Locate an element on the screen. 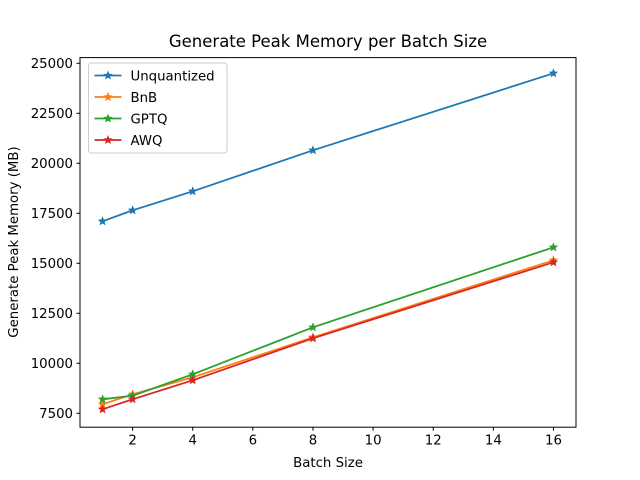 This screenshot has height=480, width=640. y-tick-label: 15000 is located at coordinates (52, 264).